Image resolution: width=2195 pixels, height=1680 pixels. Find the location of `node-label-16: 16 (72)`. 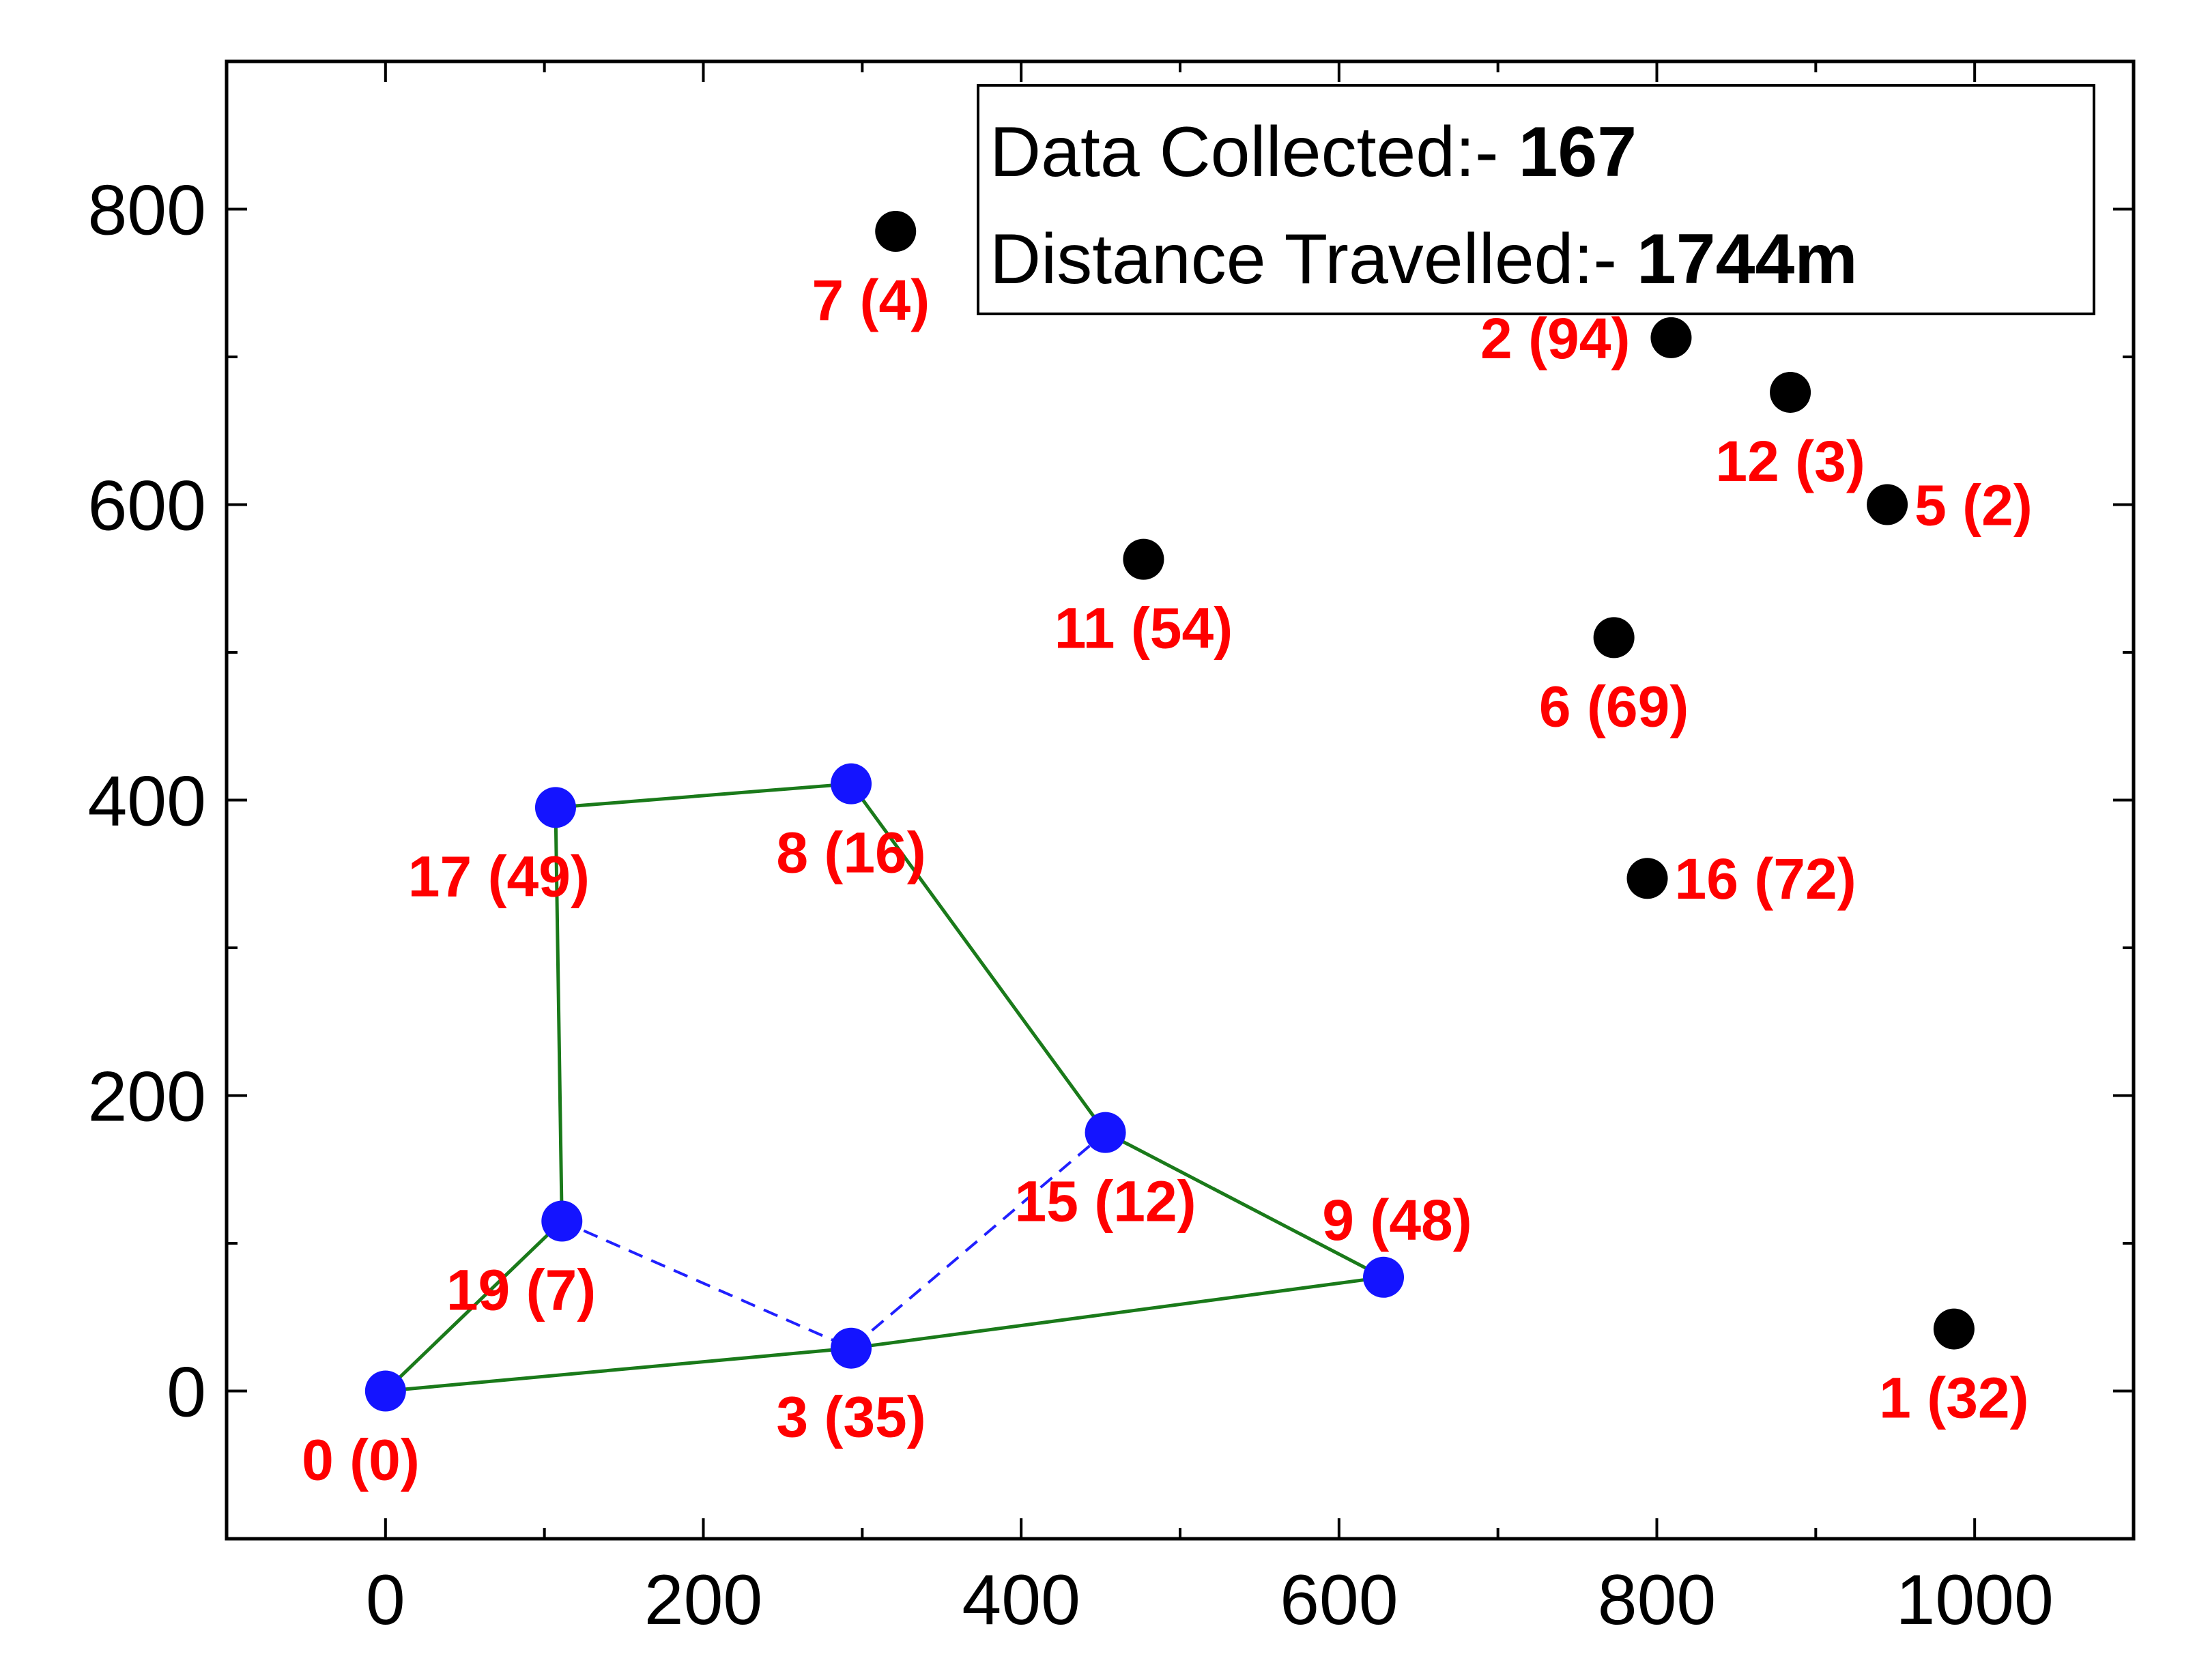

node-label-16: 16 (72) is located at coordinates (1766, 879).